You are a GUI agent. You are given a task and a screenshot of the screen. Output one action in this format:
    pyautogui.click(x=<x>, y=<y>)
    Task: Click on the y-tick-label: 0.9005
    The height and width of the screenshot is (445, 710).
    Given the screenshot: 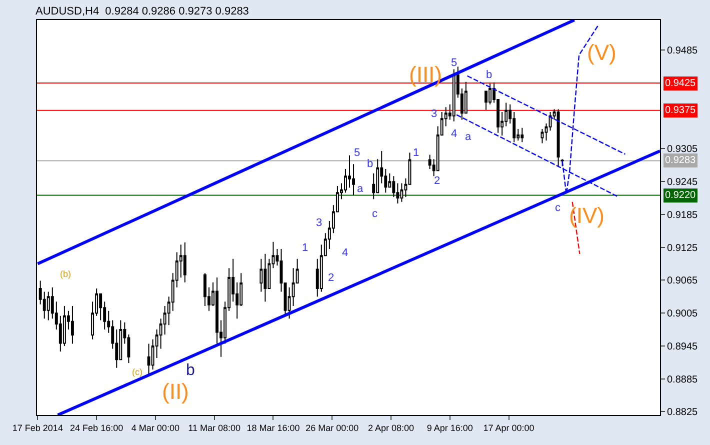 What is the action you would take?
    pyautogui.click(x=682, y=314)
    